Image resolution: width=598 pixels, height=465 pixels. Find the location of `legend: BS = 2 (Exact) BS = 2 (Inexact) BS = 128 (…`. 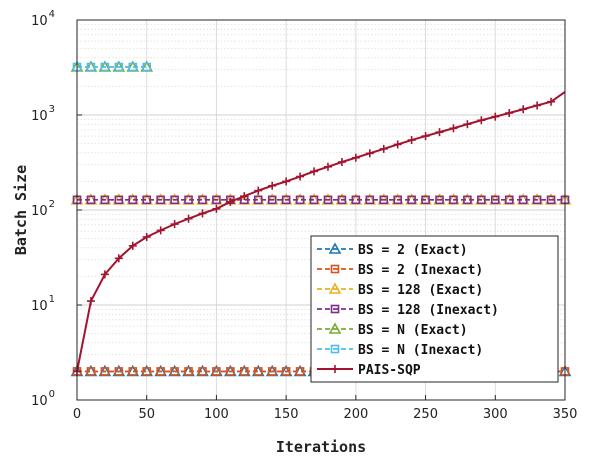

legend: BS = 2 (Exact) BS = 2 (Inexact) BS = 128 (… is located at coordinates (434, 309).